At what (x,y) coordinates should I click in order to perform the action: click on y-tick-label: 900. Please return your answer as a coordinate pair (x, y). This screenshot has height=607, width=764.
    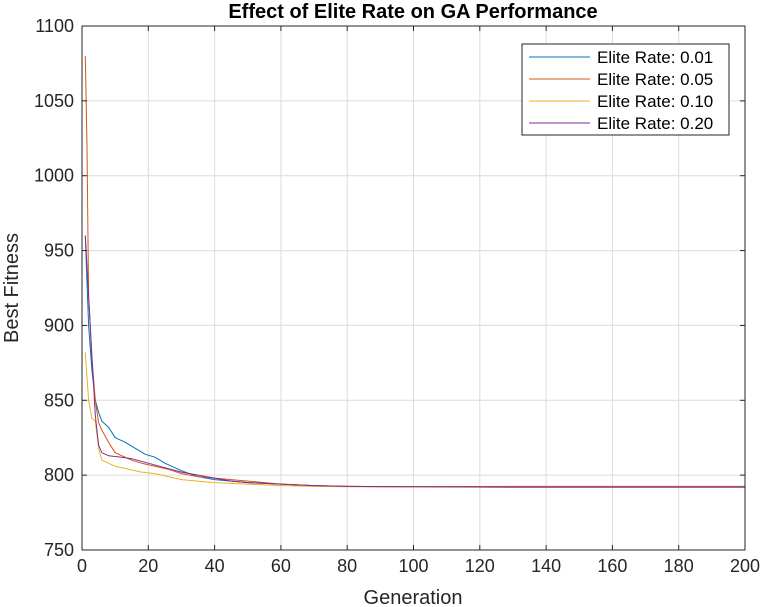
    Looking at the image, I should click on (59, 325).